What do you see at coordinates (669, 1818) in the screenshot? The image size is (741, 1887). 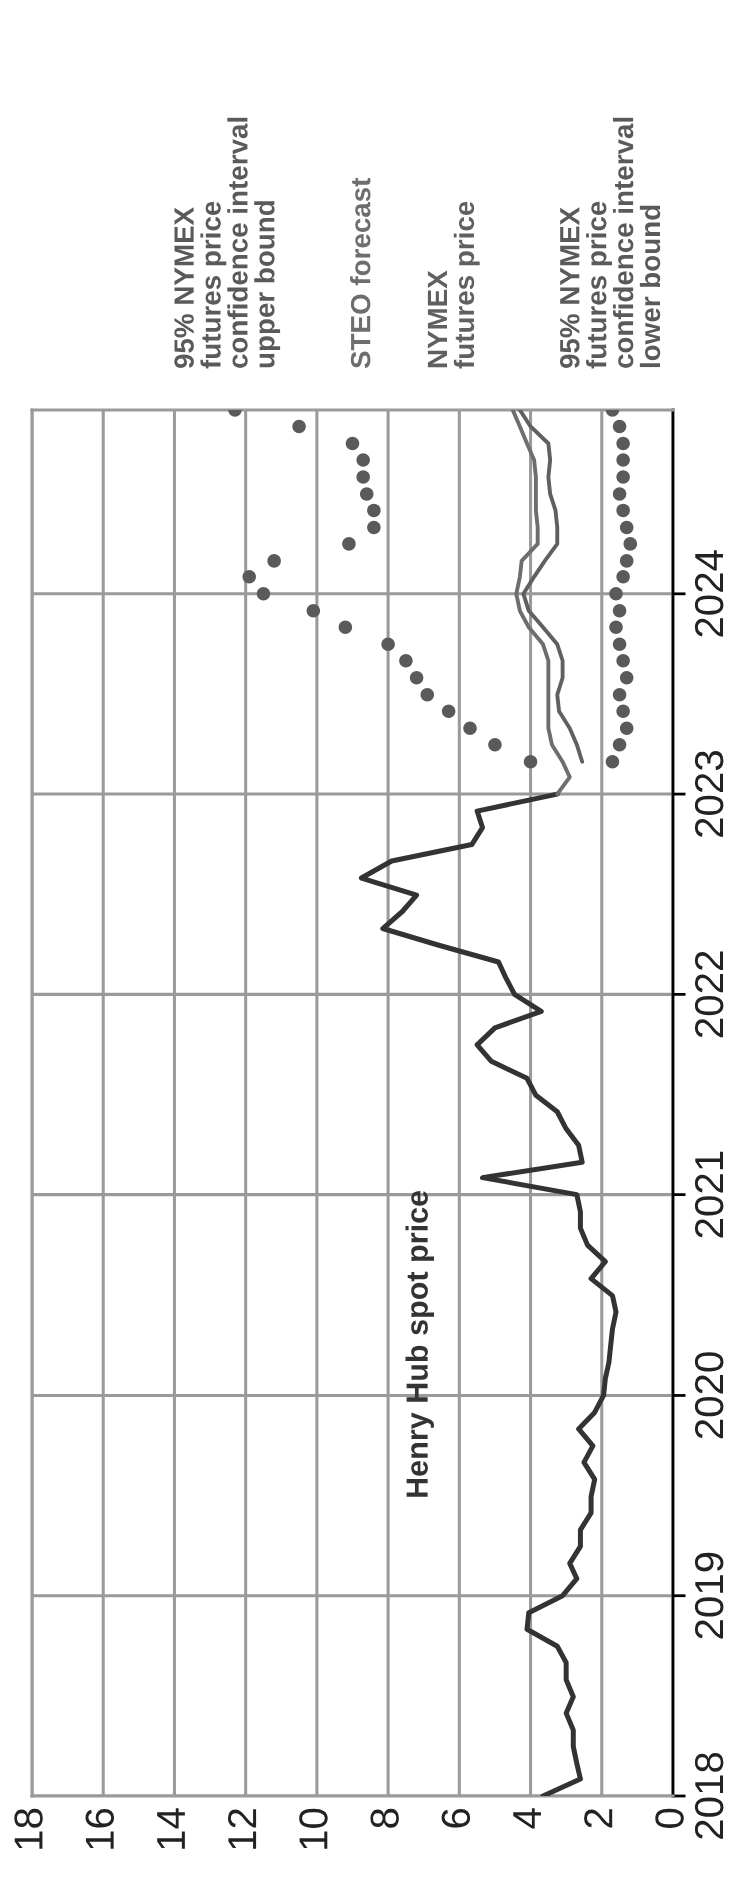 I see `x-tick-label: 0` at bounding box center [669, 1818].